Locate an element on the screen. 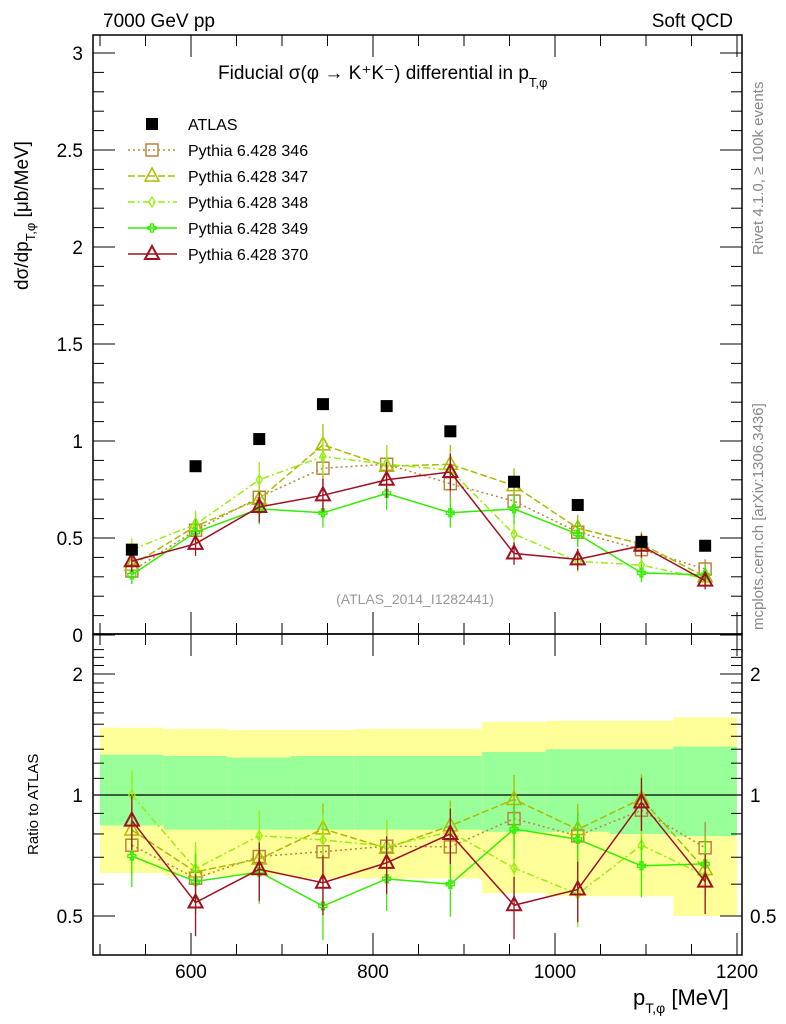 This screenshot has height=1024, width=786. legend-item: Pythia 6.428 348 is located at coordinates (218, 203).